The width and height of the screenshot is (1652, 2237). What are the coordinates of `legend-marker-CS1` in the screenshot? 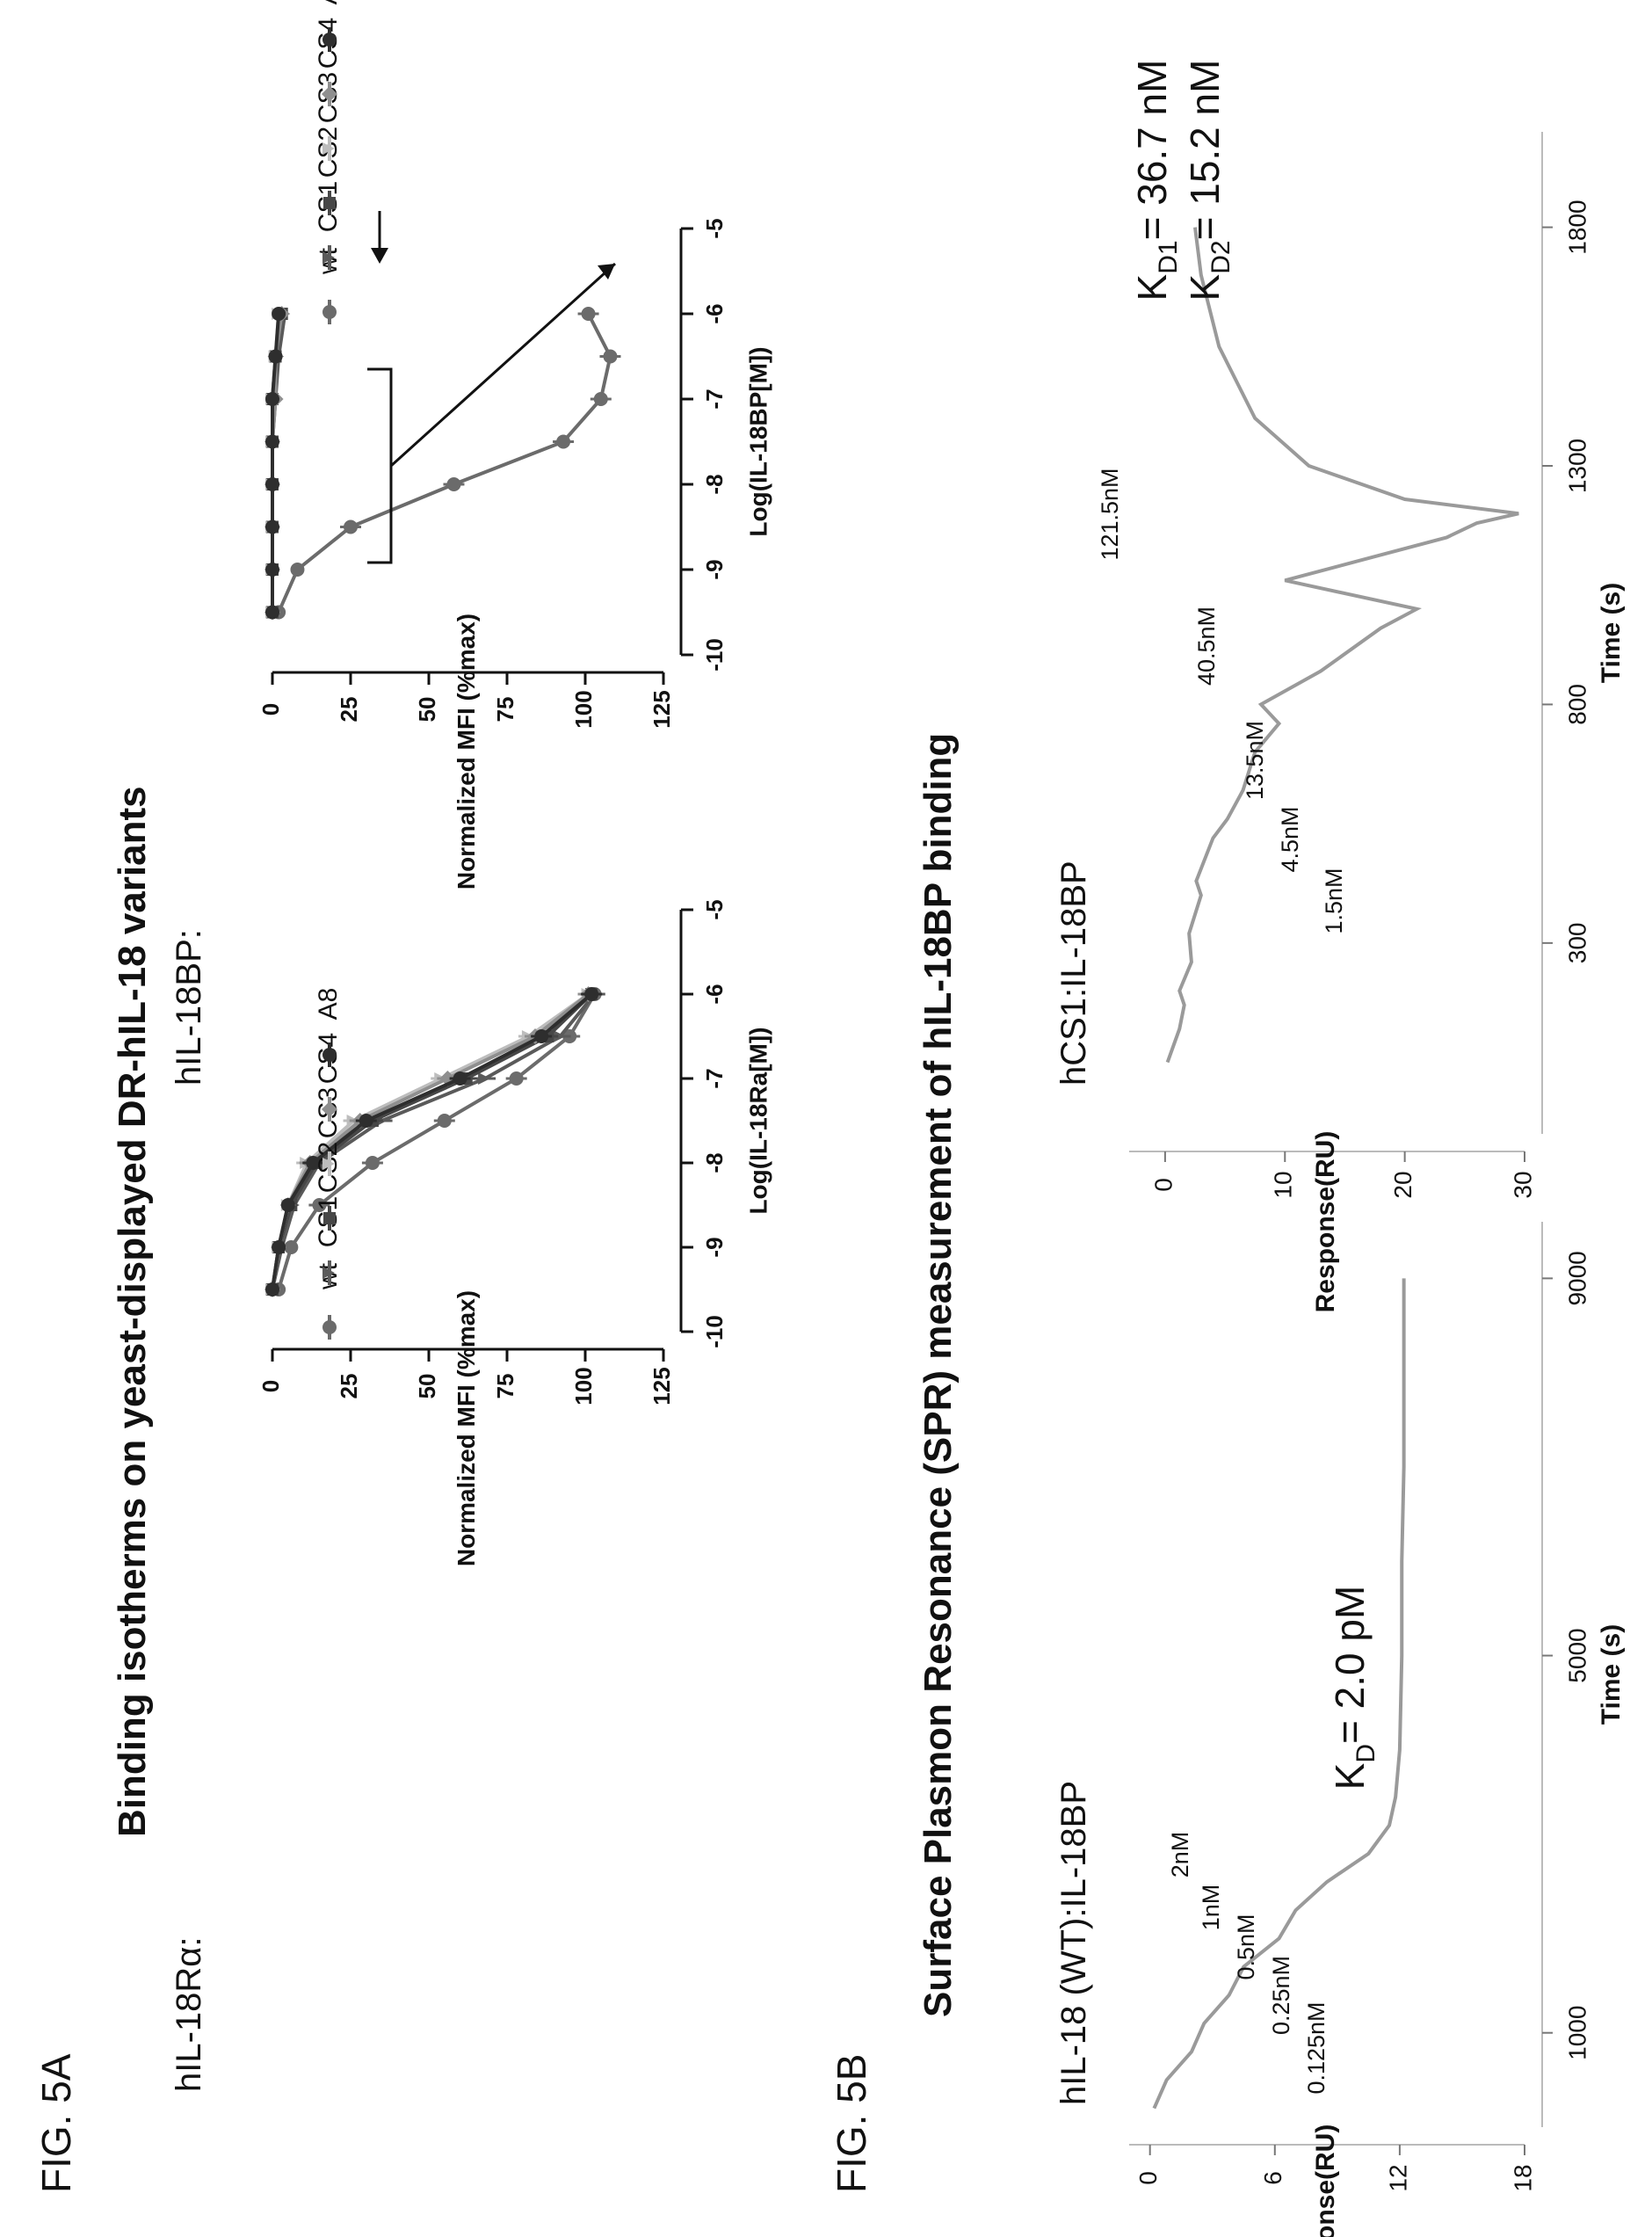 It's located at (328, 1273).